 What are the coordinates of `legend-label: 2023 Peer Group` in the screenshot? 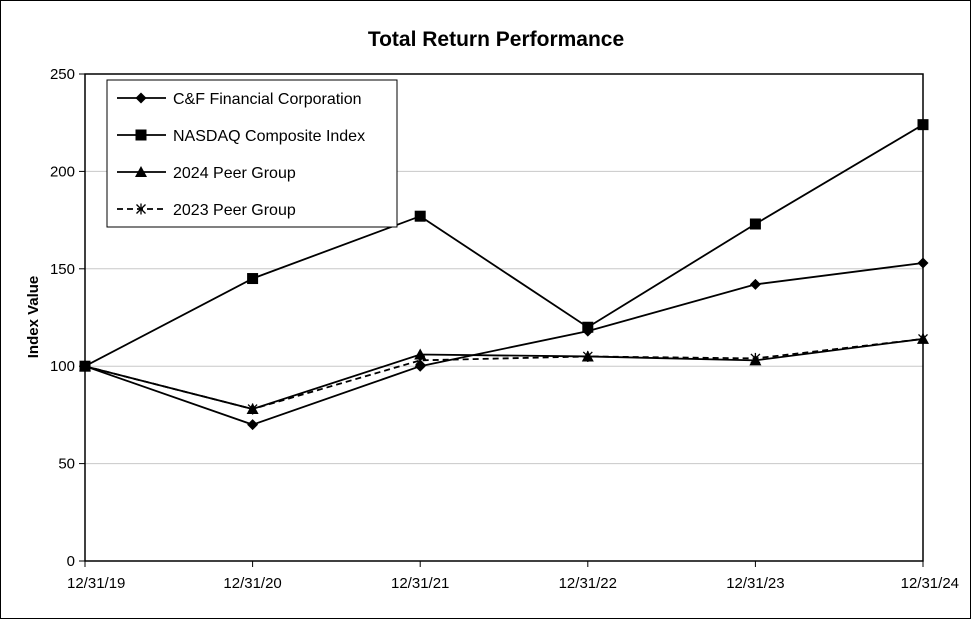 It's located at (234, 210).